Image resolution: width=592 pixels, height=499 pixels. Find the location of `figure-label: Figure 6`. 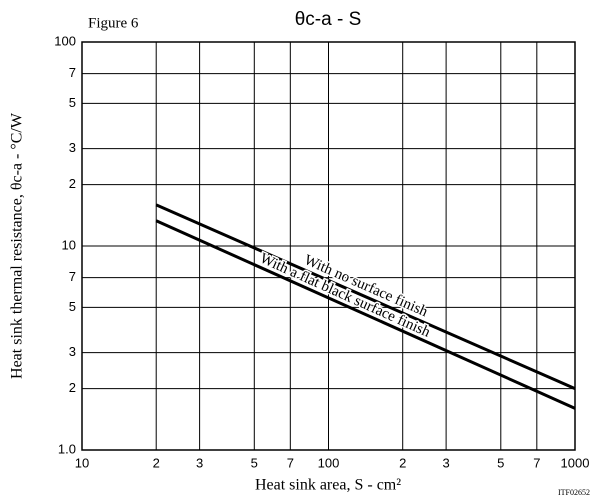

figure-label: Figure 6 is located at coordinates (113, 23).